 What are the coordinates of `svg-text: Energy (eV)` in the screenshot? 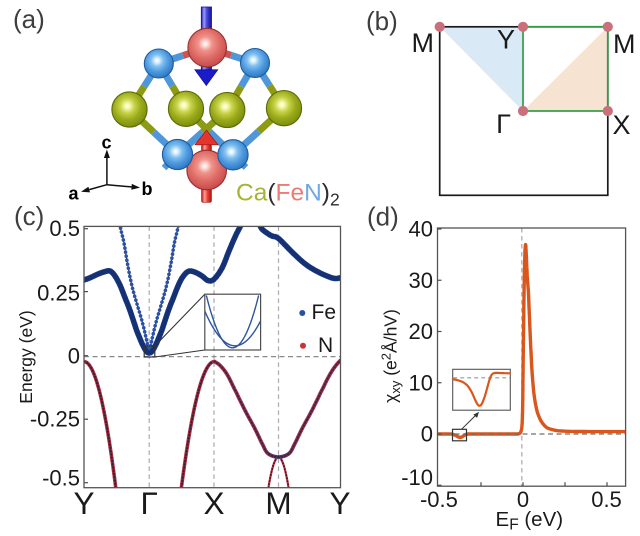 It's located at (26, 356).